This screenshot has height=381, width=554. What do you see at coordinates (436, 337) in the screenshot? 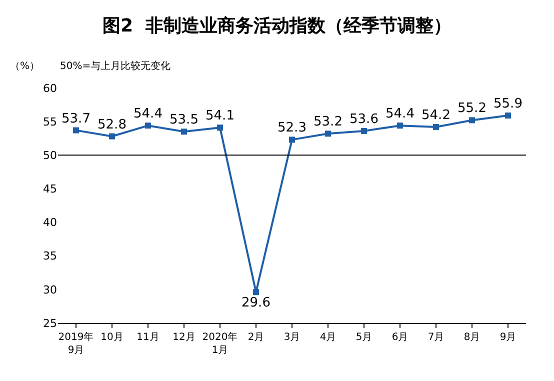
I see `x-tick-label: 7月` at bounding box center [436, 337].